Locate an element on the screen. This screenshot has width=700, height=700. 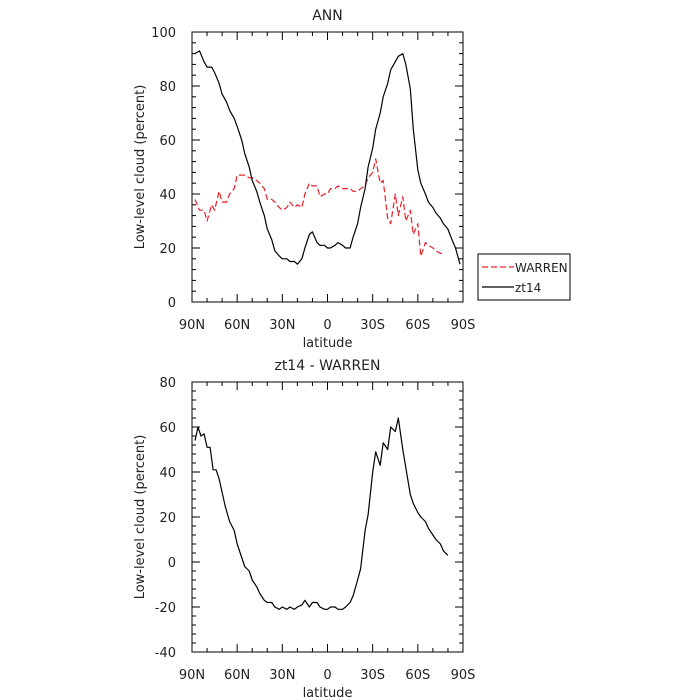
series-line-zt14 is located at coordinates (327, 157).